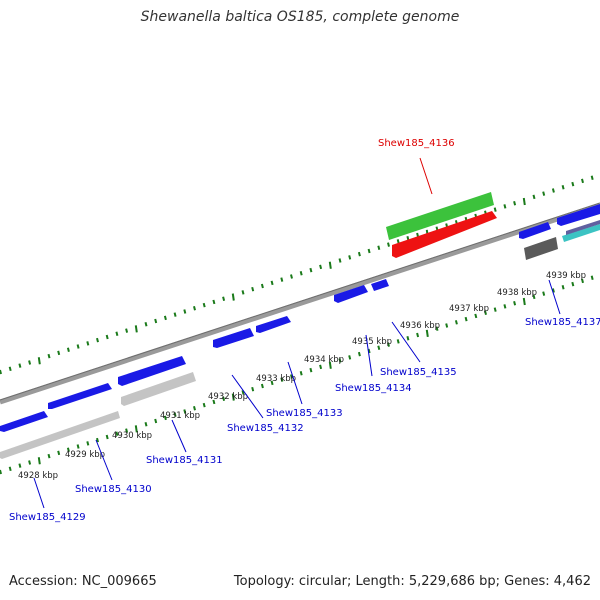  Describe the element at coordinates (132, 436) in the screenshot. I see `scale-label: 4930 kbp` at that location.